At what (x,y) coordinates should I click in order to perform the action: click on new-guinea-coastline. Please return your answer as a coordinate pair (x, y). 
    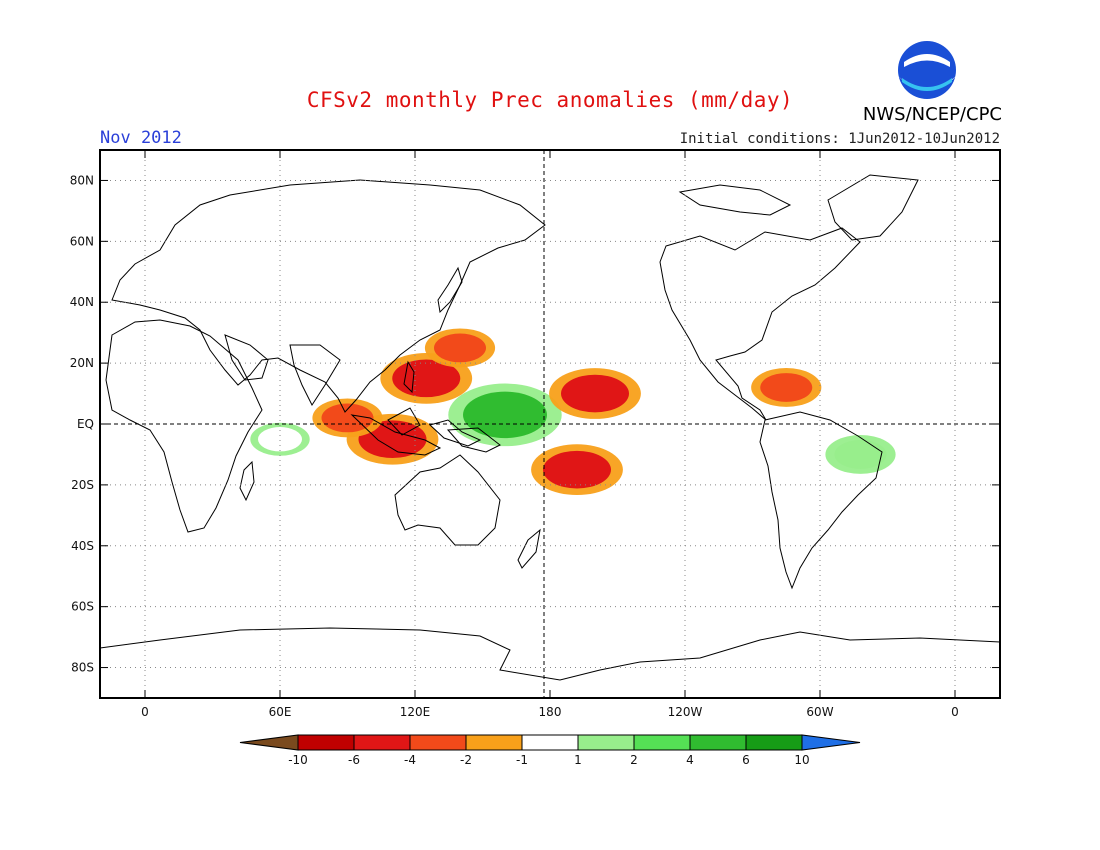
    Looking at the image, I should click on (473, 440).